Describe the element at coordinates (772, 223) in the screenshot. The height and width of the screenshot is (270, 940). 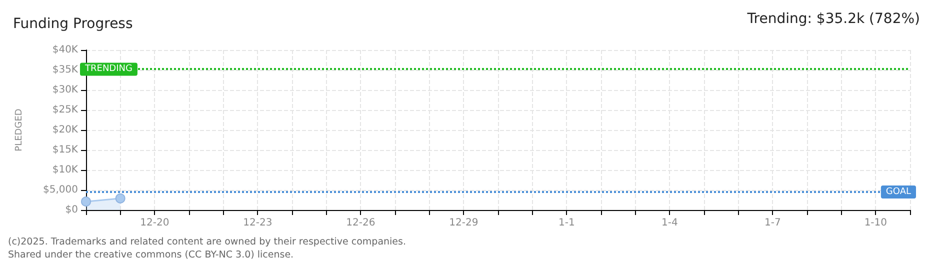
I see `x-tick-label: 1-7` at that location.